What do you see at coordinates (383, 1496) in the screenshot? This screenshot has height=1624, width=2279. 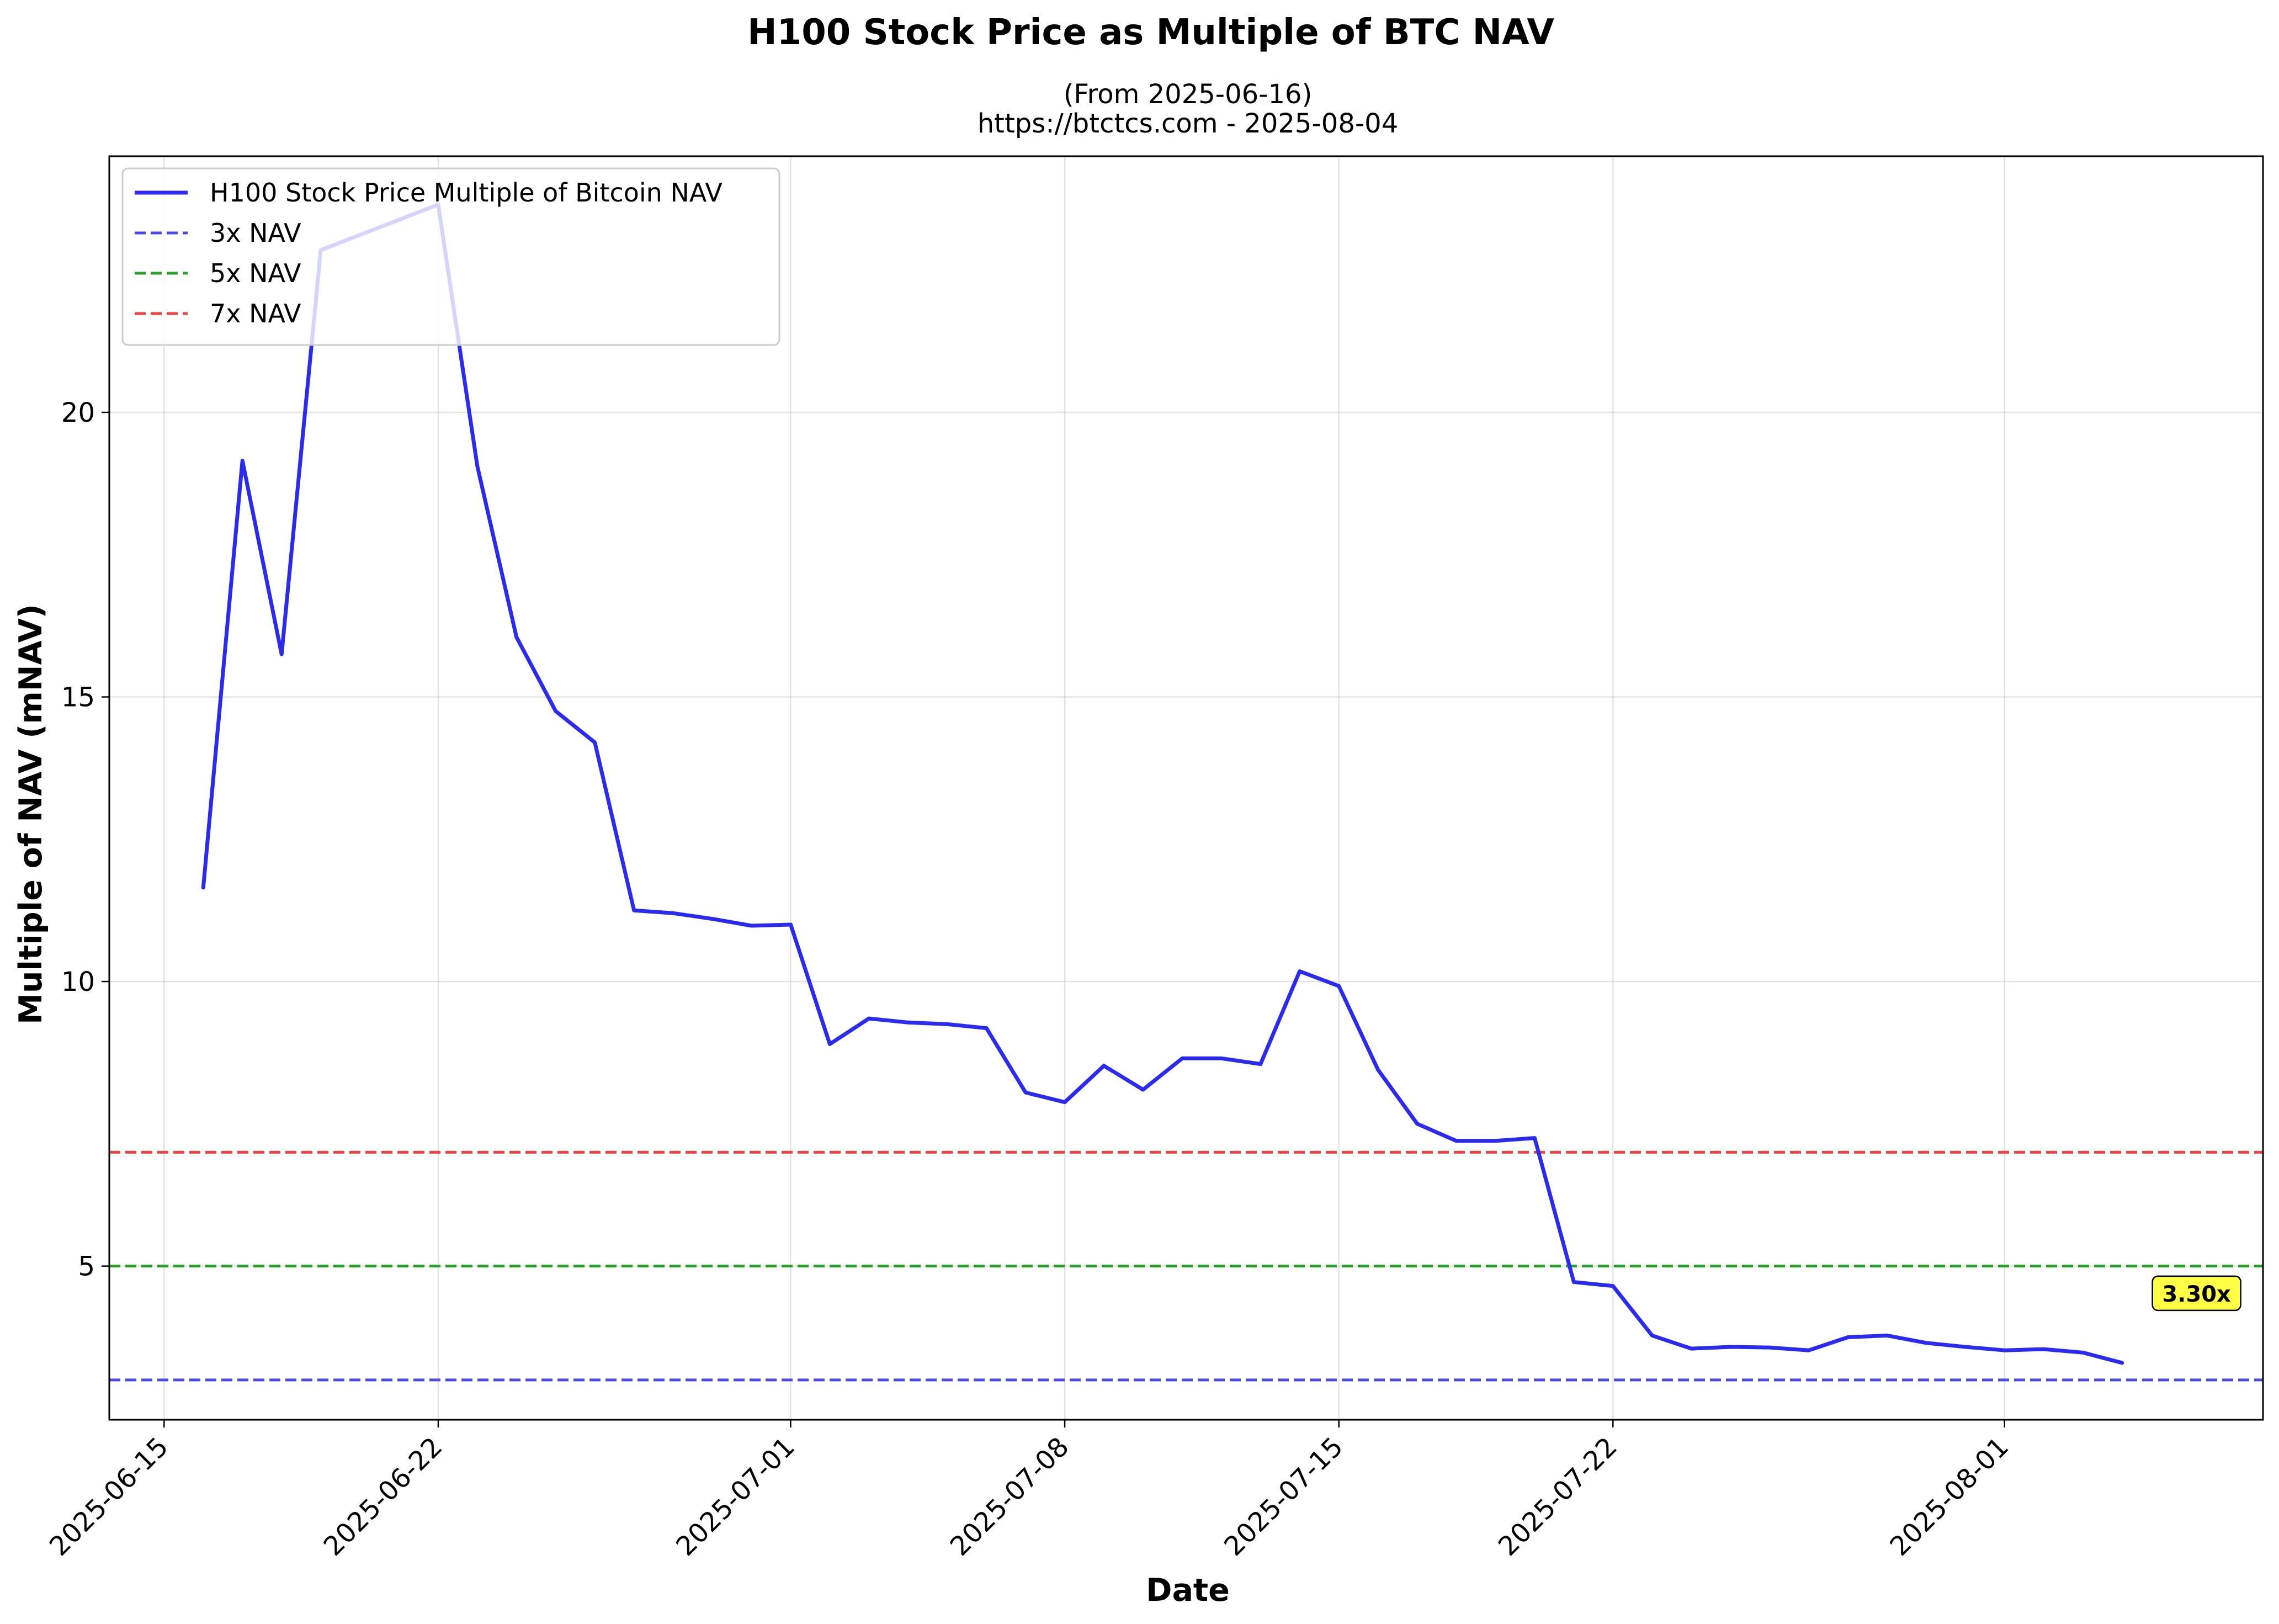 I see `x-tick-label: 2025-06-22` at bounding box center [383, 1496].